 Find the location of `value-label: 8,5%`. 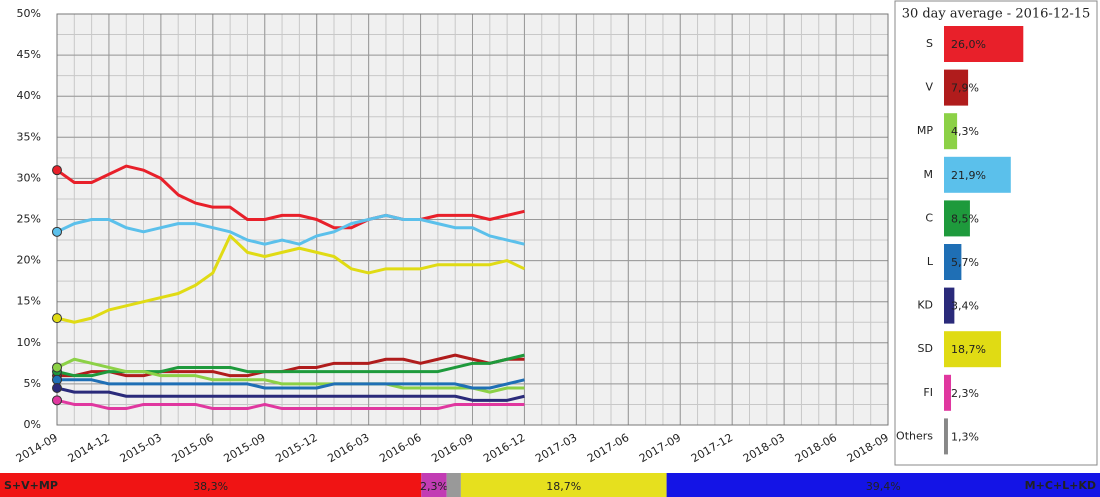

value-label: 8,5% is located at coordinates (965, 218).